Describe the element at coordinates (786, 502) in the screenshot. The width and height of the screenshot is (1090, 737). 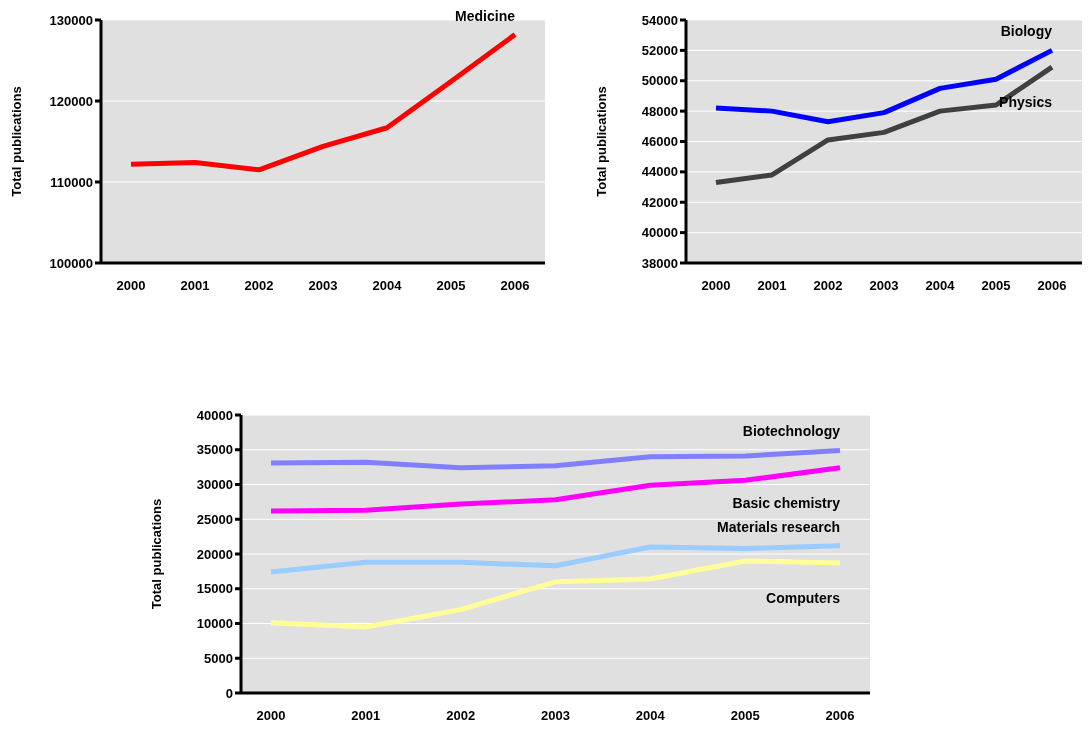
I see `series-label: Basic chemistry` at that location.